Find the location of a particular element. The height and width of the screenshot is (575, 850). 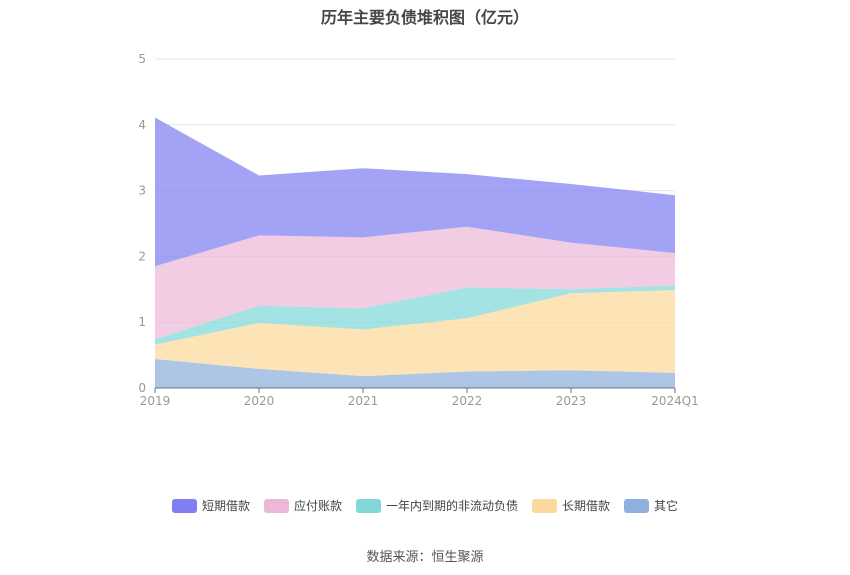

legend-label: 一年内到期的非流动负债 is located at coordinates (451, 506).